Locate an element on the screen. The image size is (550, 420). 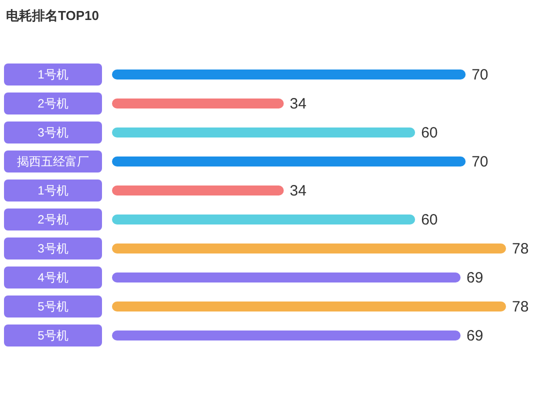
y-tick-label: 揭西五经富厂 is located at coordinates (53, 161).